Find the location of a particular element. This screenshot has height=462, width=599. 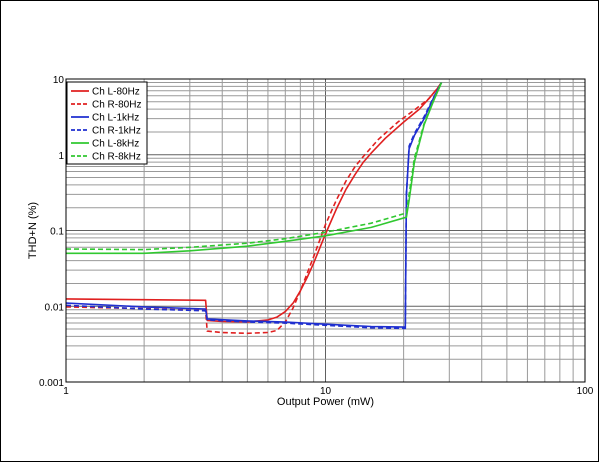

y-tick-labels: 0.001 0.01 0.1 1 10 is located at coordinates (51, 232).